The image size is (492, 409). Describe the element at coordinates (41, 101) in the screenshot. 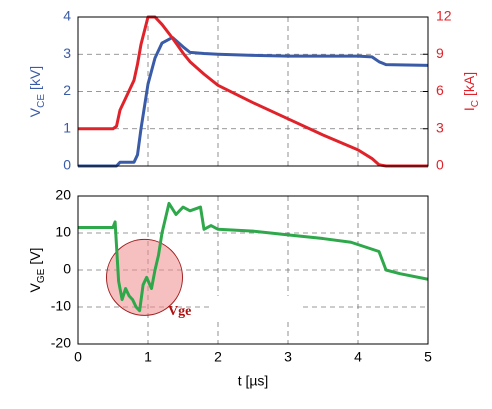

I see `axis-label-sub: CE` at that location.